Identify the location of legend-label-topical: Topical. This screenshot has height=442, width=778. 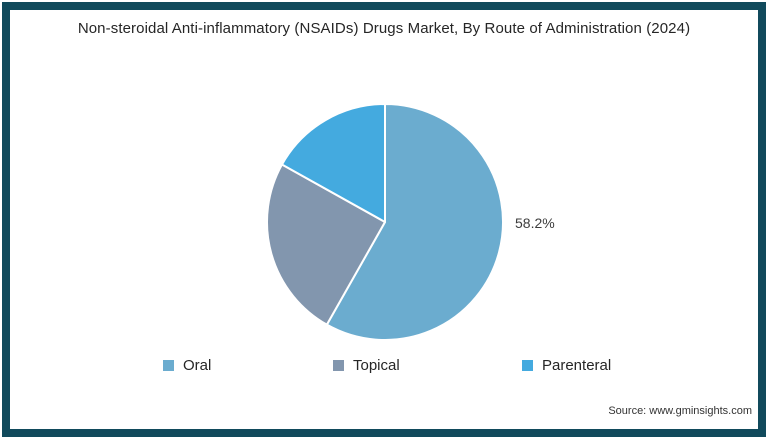
(376, 365).